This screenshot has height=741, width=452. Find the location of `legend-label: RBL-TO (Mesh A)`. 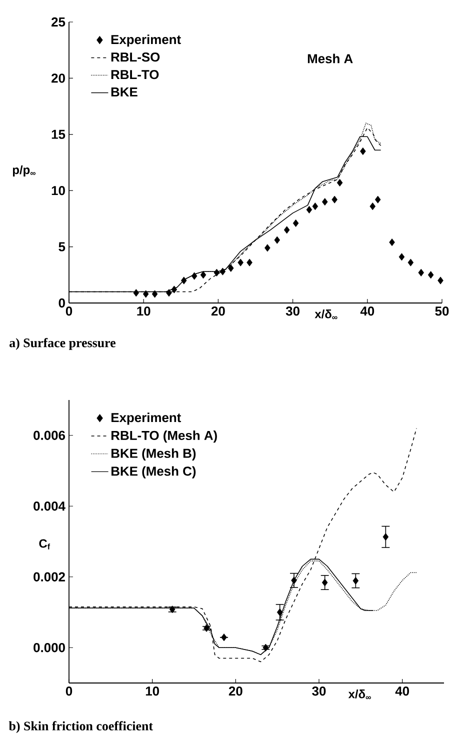

legend-label: RBL-TO (Mesh A) is located at coordinates (164, 436).